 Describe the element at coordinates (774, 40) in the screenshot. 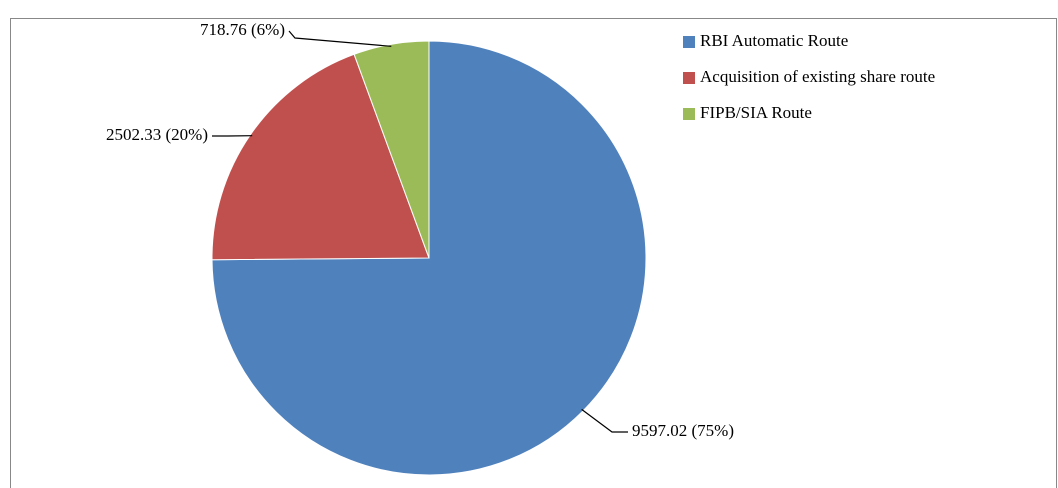

I see `legend-label: RBI Automatic Route` at that location.